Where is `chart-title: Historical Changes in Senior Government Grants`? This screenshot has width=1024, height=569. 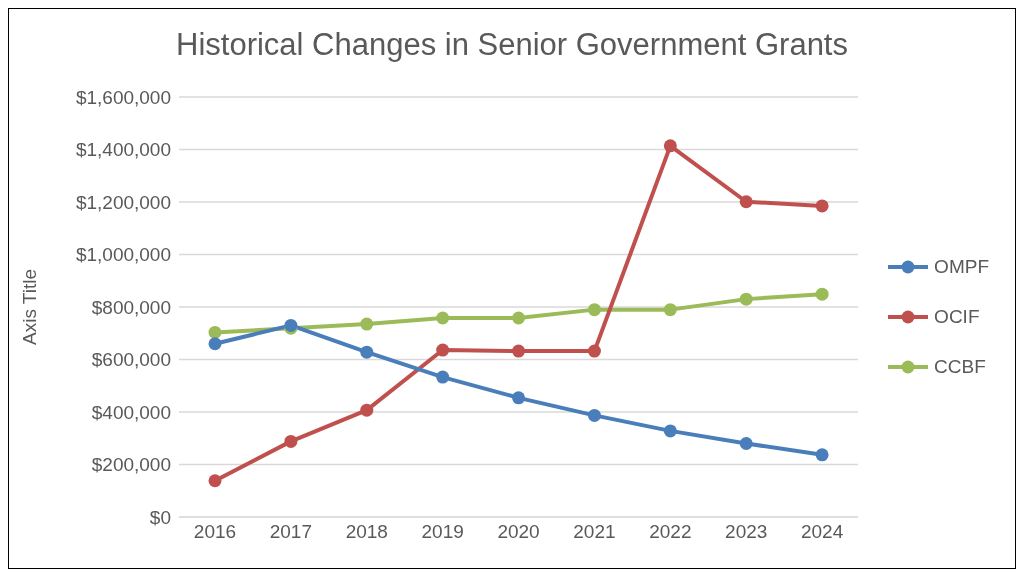
chart-title: Historical Changes in Senior Government Grants is located at coordinates (512, 45).